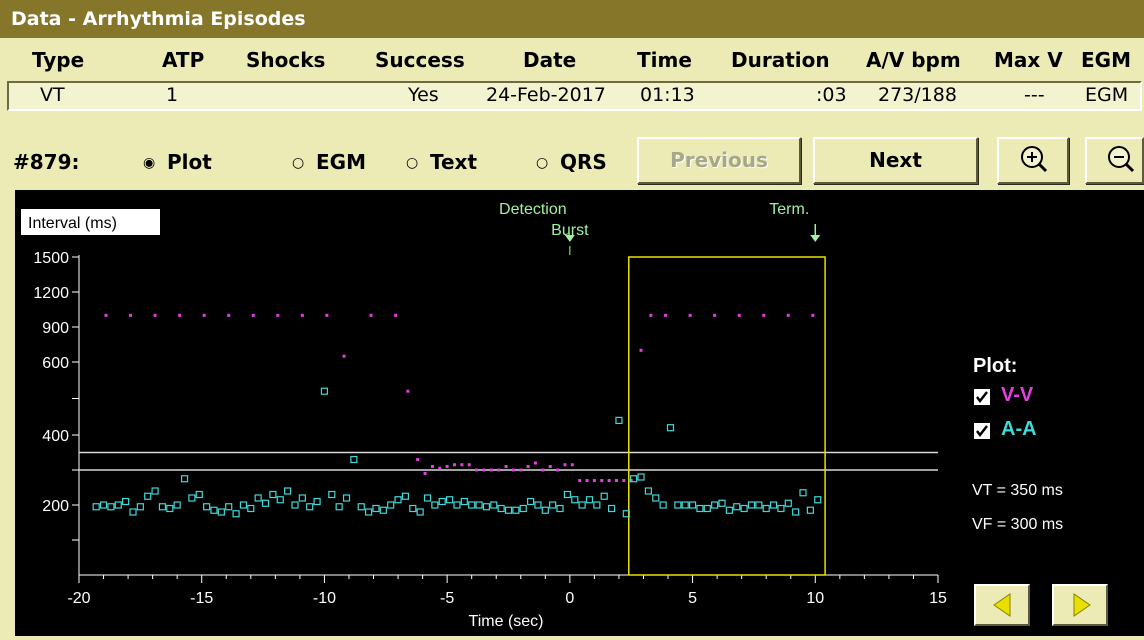 The width and height of the screenshot is (1144, 640). I want to click on annotation-term: Term., so click(789, 209).